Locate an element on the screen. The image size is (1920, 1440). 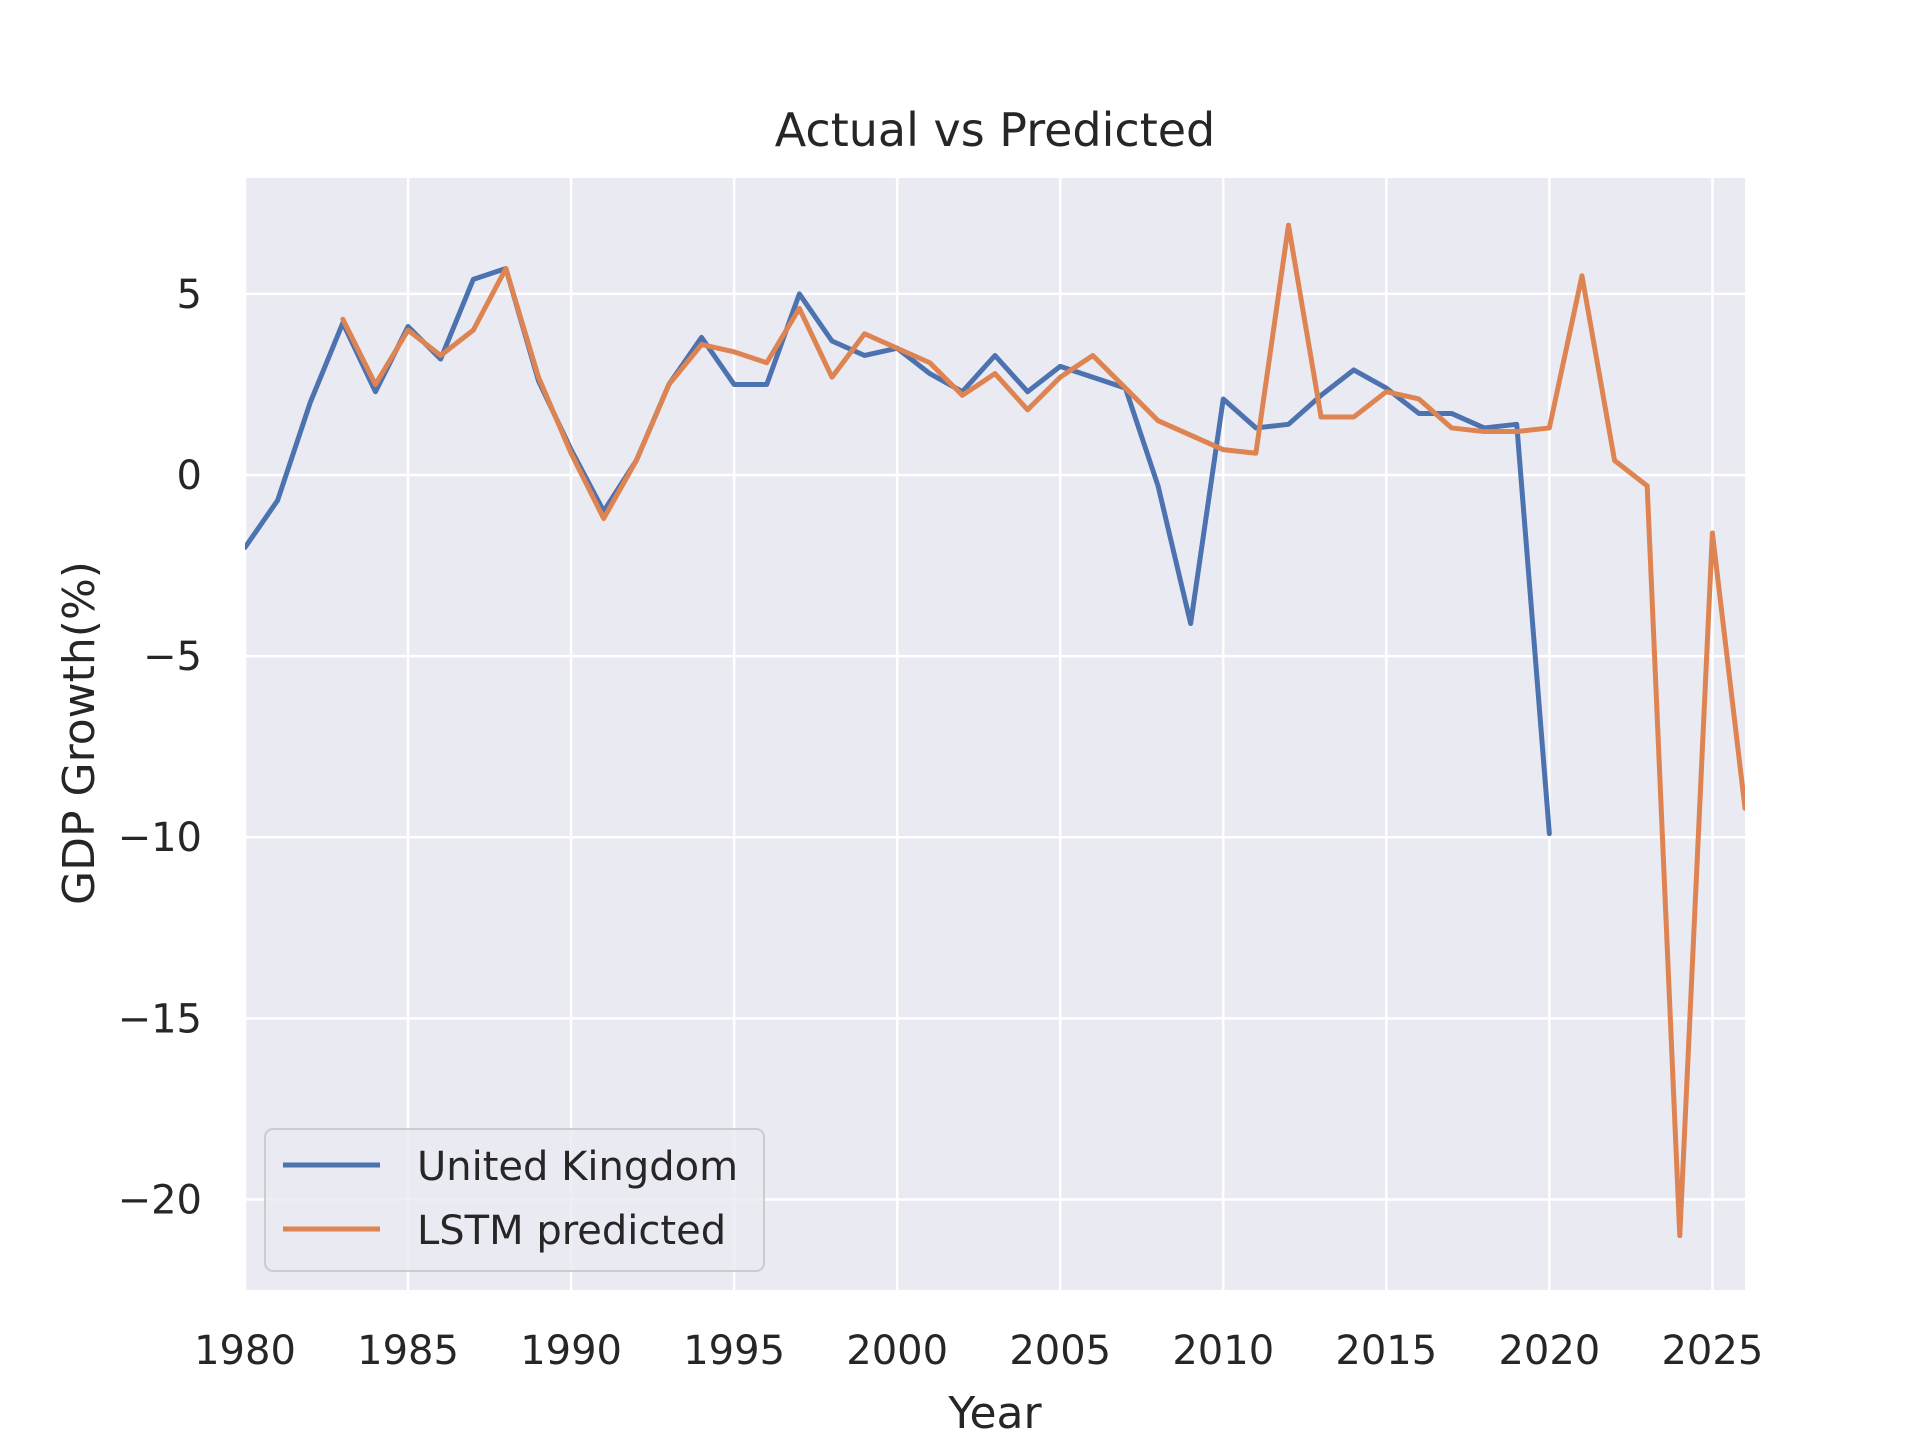
x-tick-label: 1995 is located at coordinates (734, 1351).